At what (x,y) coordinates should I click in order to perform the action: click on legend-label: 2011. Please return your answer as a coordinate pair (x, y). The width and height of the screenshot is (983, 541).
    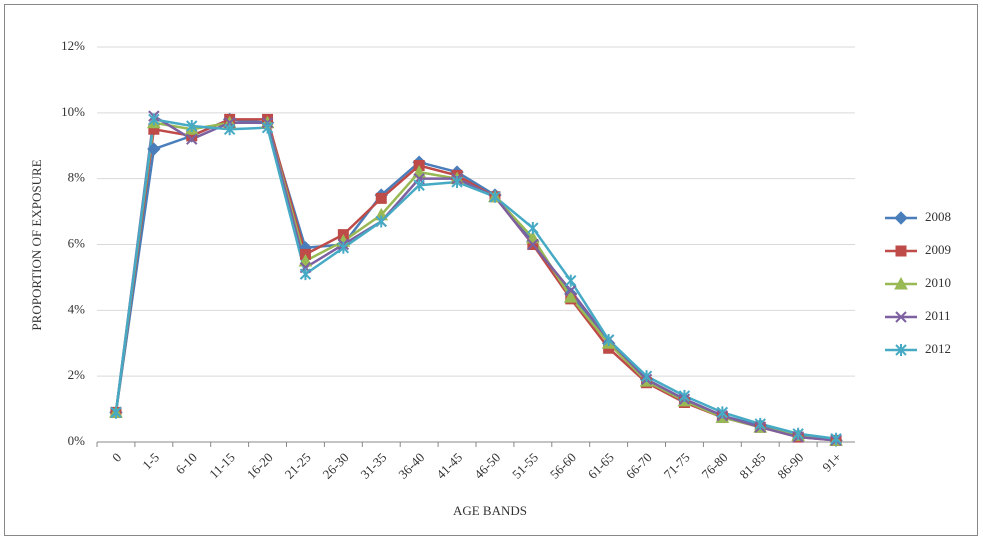
    Looking at the image, I should click on (938, 315).